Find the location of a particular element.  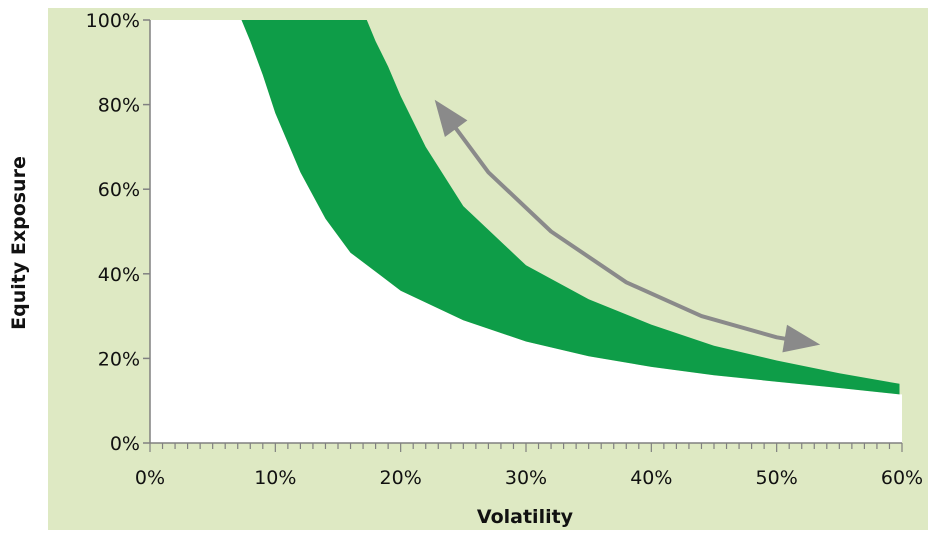

x-tick-label: 0% is located at coordinates (150, 478).